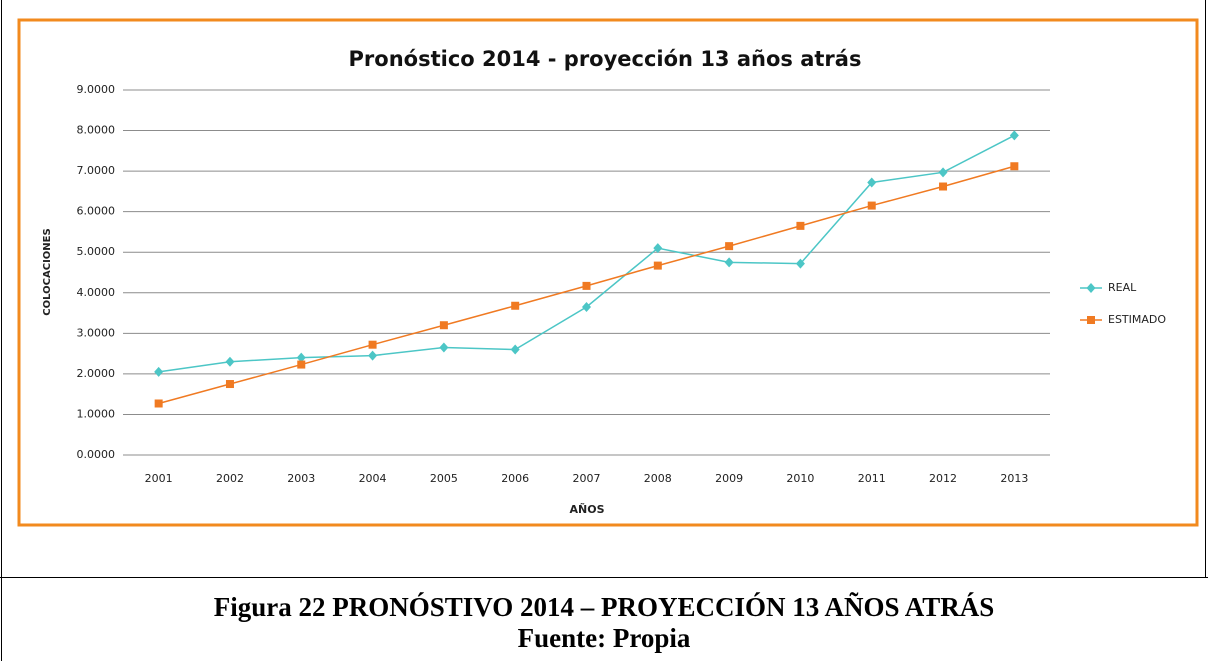  What do you see at coordinates (515, 478) in the screenshot?
I see `x-tick-label: 2006` at bounding box center [515, 478].